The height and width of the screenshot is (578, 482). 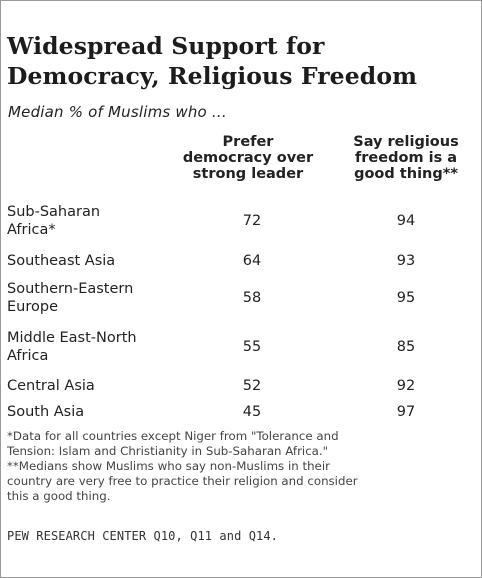 I want to click on cell-freedom-central-asia: 92, so click(x=406, y=386).